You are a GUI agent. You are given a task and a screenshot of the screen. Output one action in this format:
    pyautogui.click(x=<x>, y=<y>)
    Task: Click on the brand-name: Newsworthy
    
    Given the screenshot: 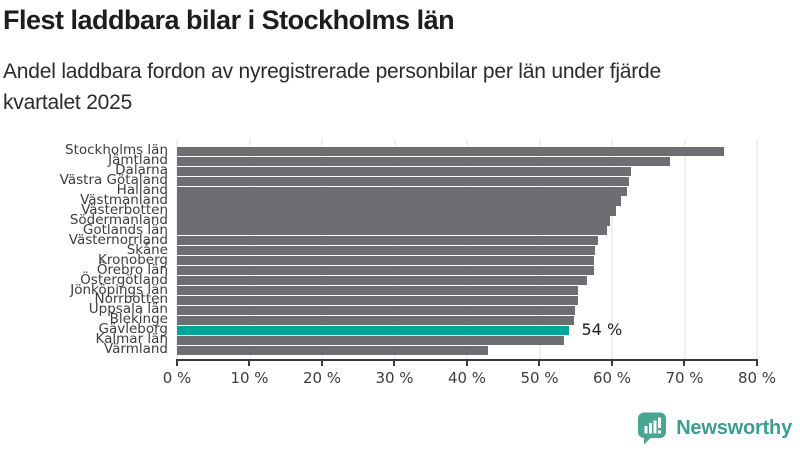 What is the action you would take?
    pyautogui.click(x=734, y=428)
    